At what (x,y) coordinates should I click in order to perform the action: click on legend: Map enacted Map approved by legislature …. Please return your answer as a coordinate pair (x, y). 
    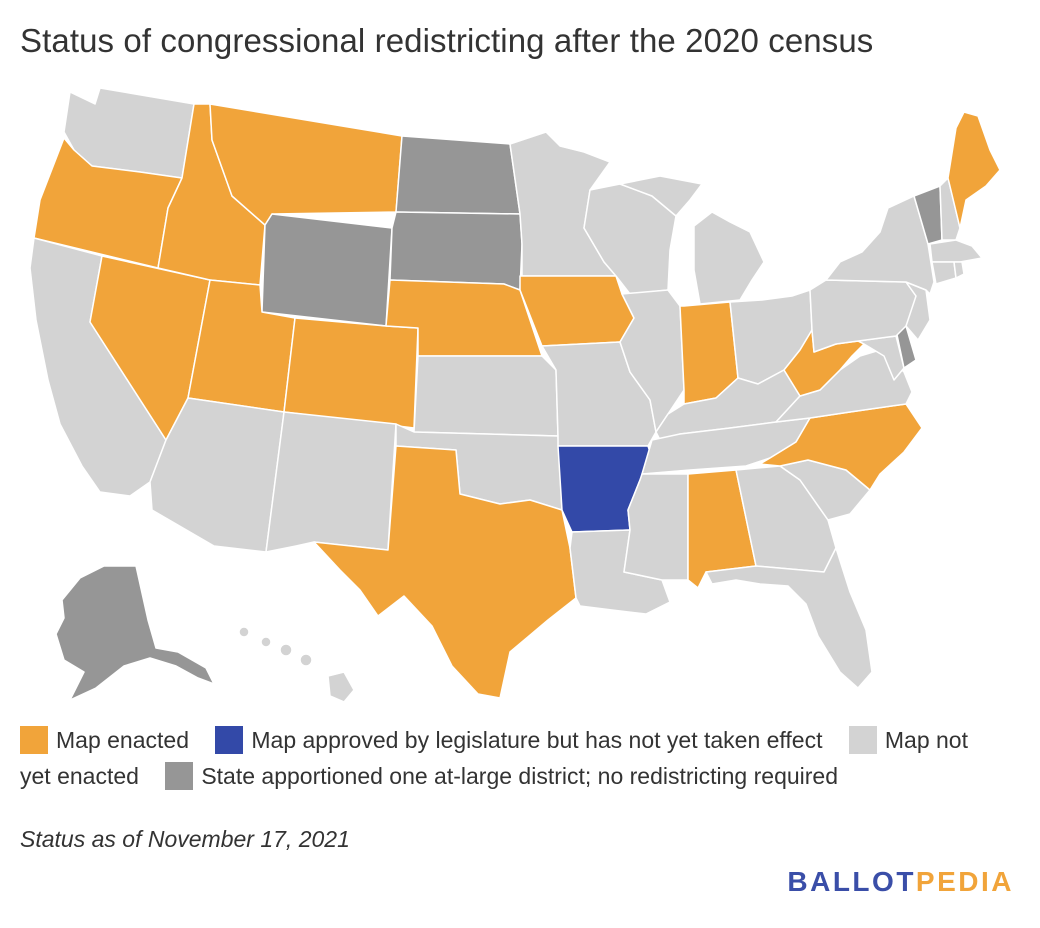
    Looking at the image, I should click on (520, 758).